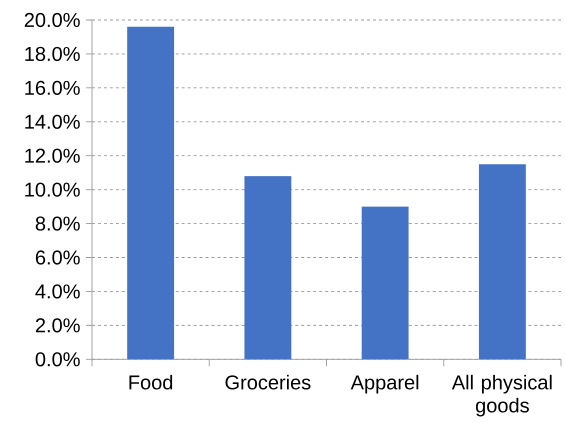  Describe the element at coordinates (502, 395) in the screenshot. I see `x-tick-label: All physical goods` at that location.